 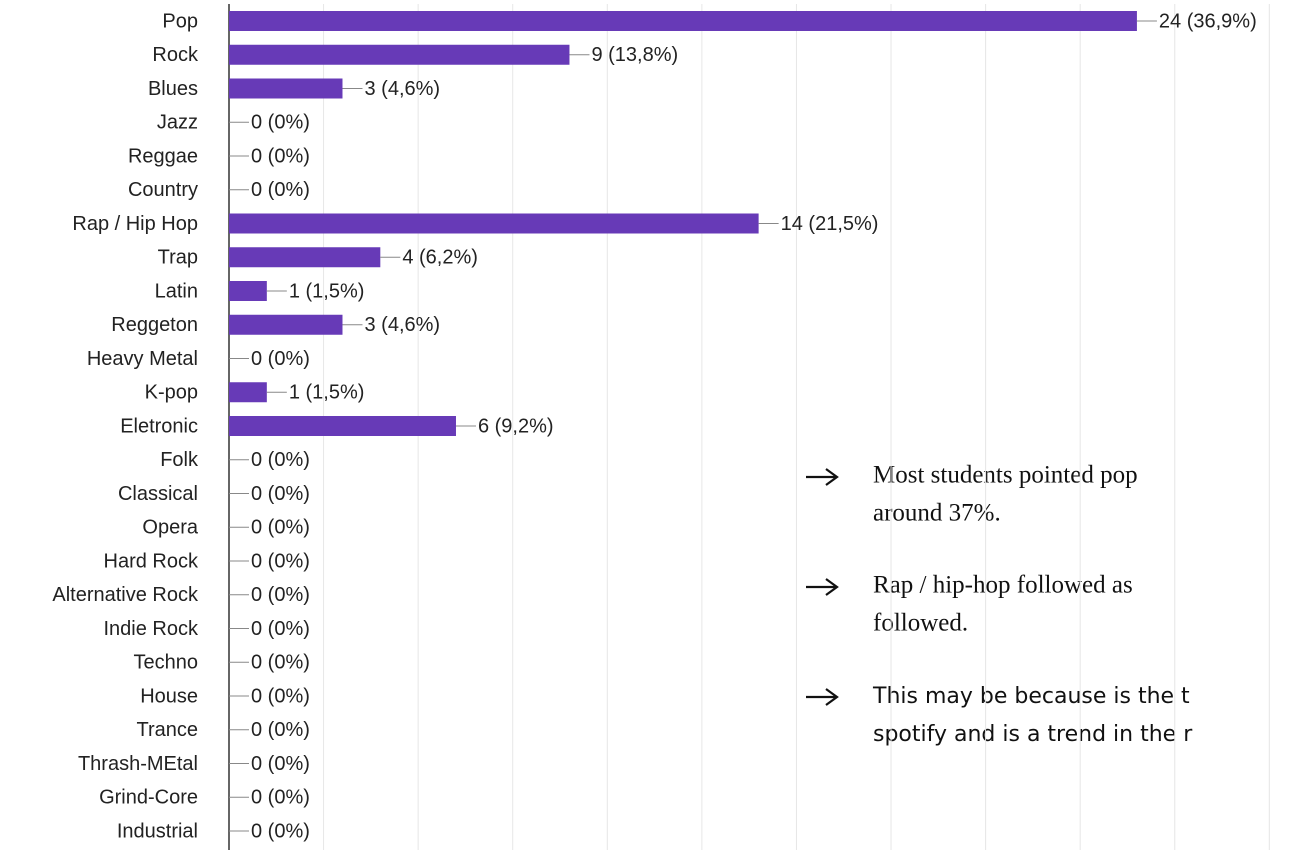 I want to click on category-label: Trap, so click(x=178, y=258).